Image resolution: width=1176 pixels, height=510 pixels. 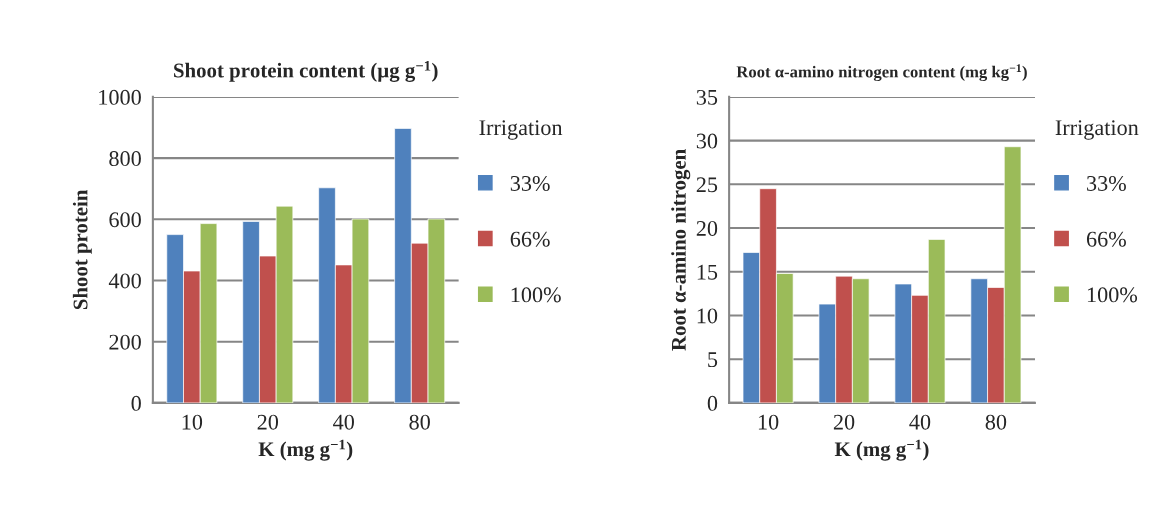 What do you see at coordinates (125, 342) in the screenshot?
I see `y-tick-label: 200` at bounding box center [125, 342].